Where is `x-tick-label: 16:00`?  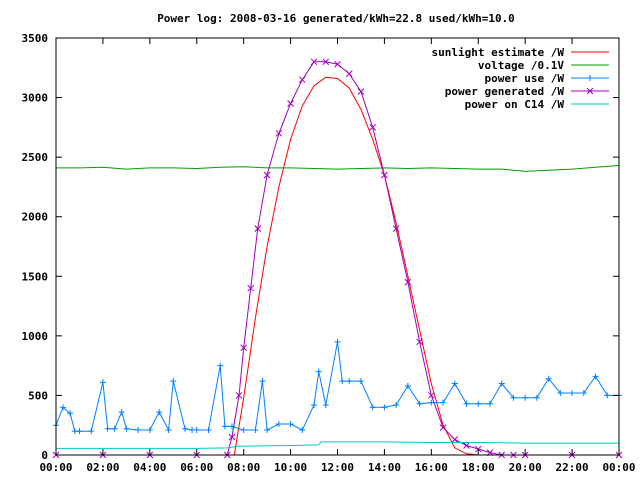
x-tick-label: 16:00 is located at coordinates (431, 467).